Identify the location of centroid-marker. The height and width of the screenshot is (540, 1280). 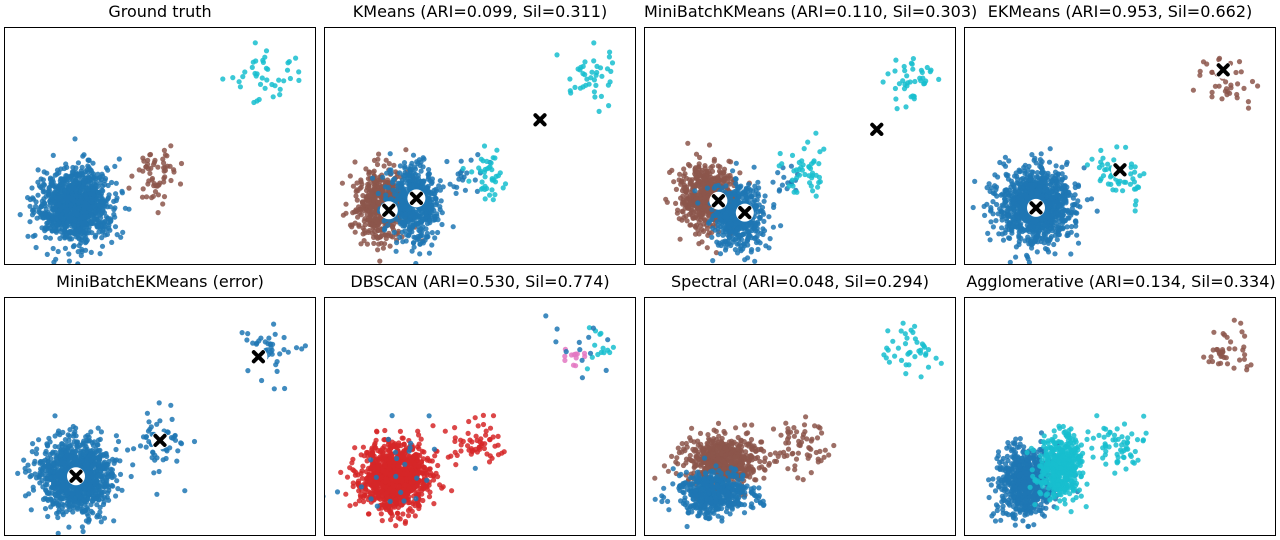
(744, 212).